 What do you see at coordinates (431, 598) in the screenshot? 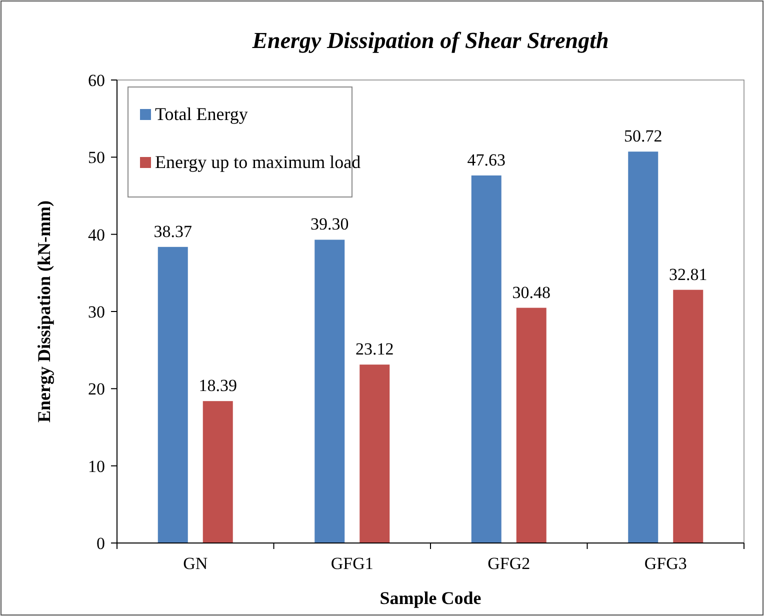
I see `x-axis-title: Sample Code` at bounding box center [431, 598].